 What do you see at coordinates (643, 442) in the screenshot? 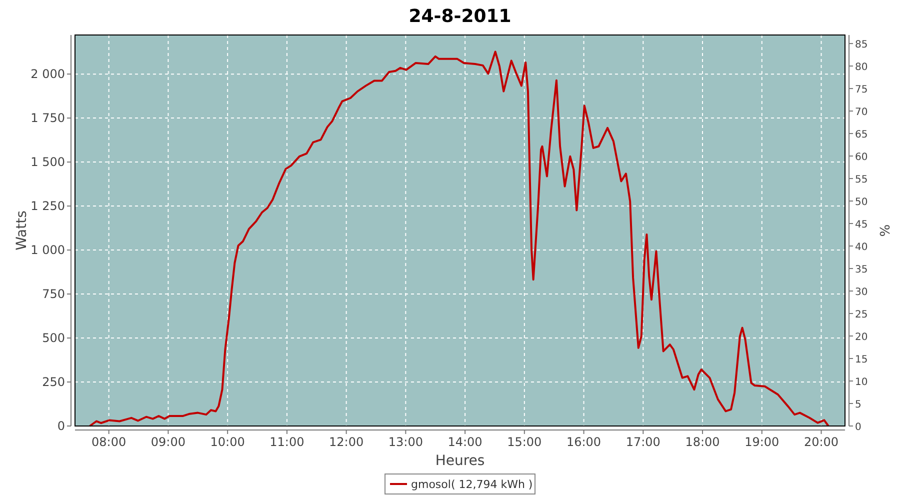
I see `x-tick-label: 17:00` at bounding box center [643, 442].